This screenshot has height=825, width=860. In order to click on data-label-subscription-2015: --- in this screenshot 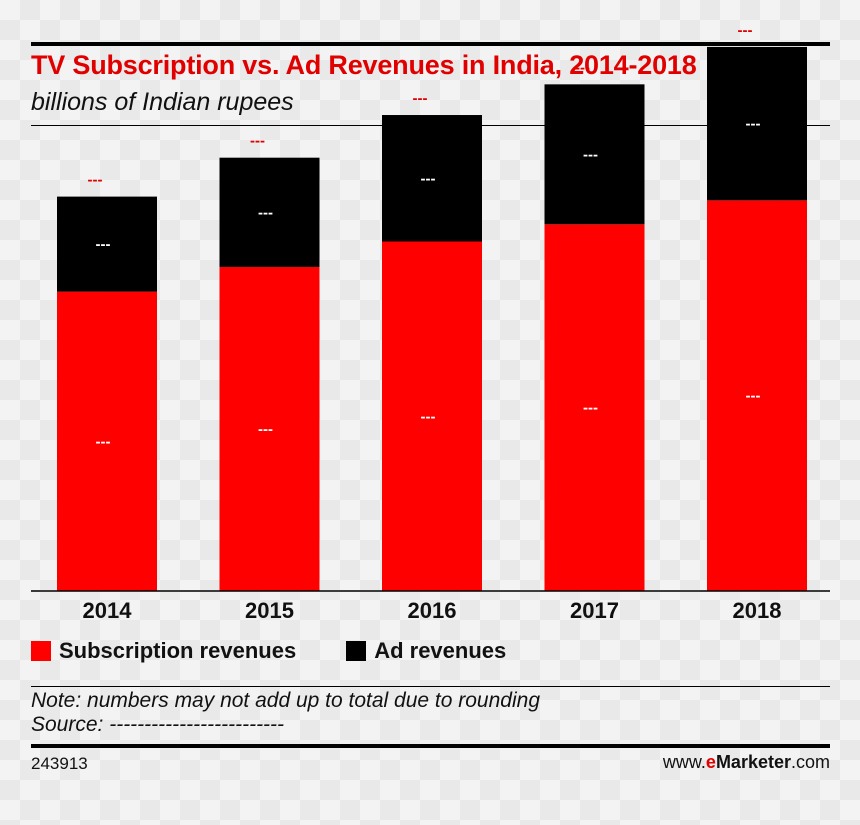, I will do `click(265, 429)`.